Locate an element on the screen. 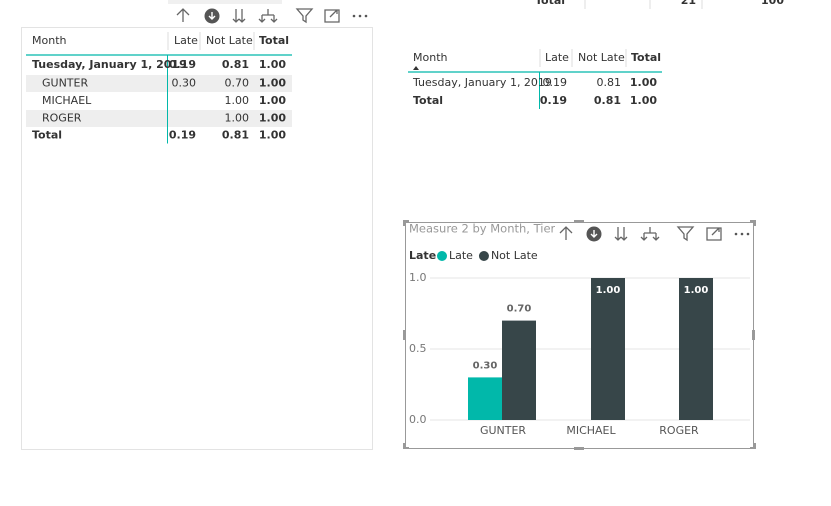 The image size is (831, 506). cell-value: 0.70 is located at coordinates (237, 83).